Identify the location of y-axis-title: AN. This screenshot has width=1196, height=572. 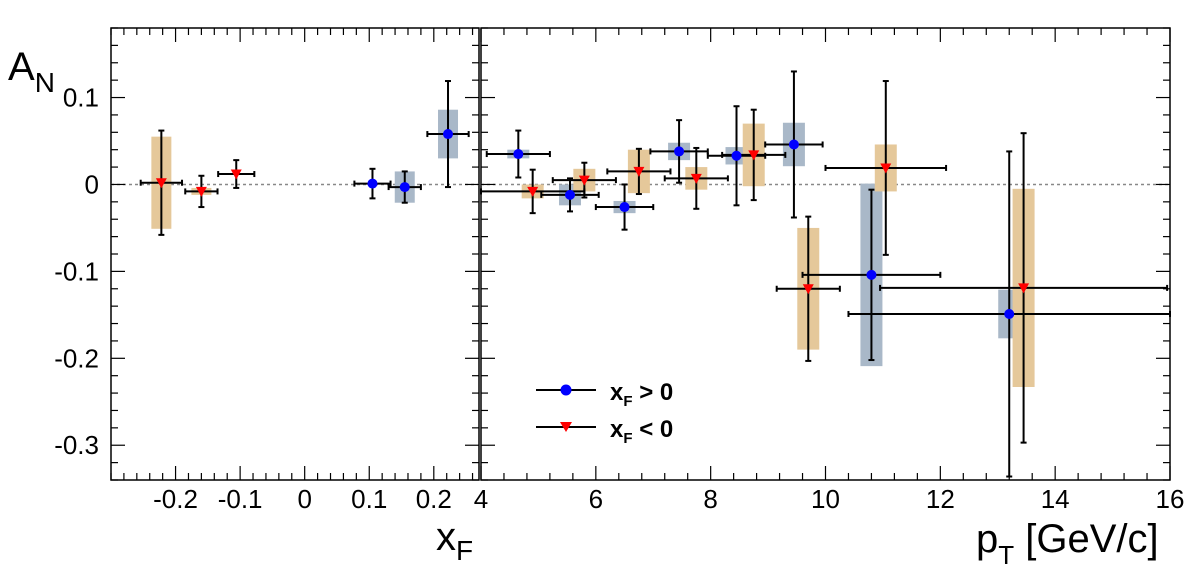
(31, 71).